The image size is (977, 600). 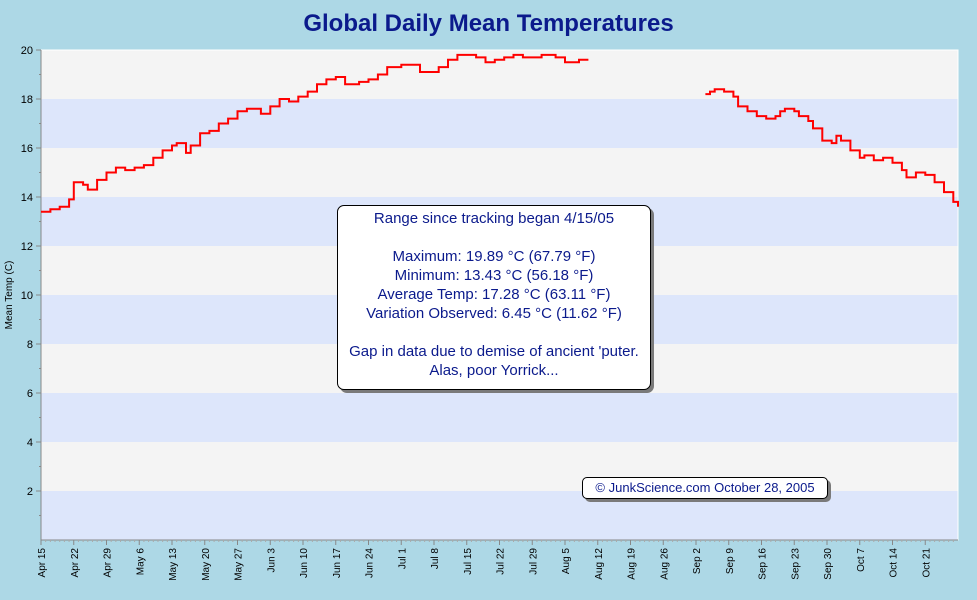 What do you see at coordinates (599, 564) in the screenshot?
I see `x-tick-label: Aug 12` at bounding box center [599, 564].